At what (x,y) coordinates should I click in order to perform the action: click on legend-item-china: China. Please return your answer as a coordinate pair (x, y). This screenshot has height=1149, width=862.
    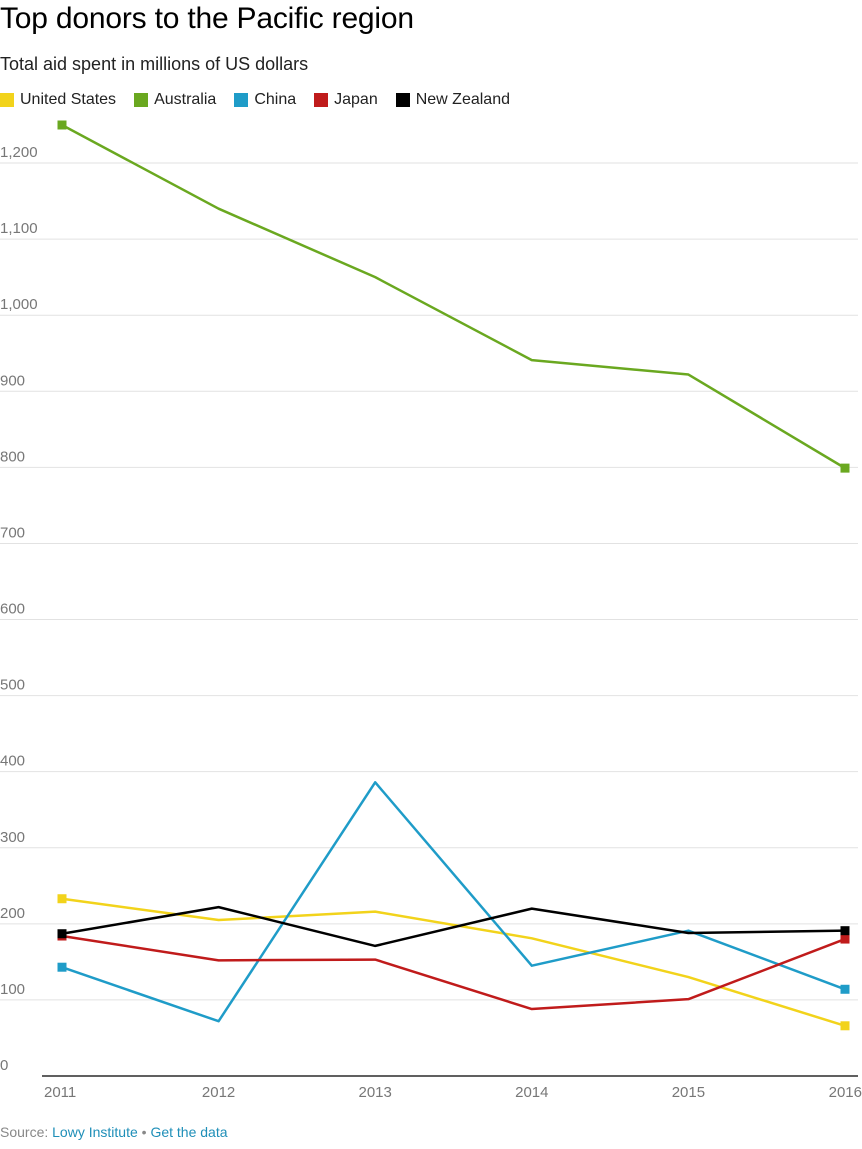
    Looking at the image, I should click on (265, 100).